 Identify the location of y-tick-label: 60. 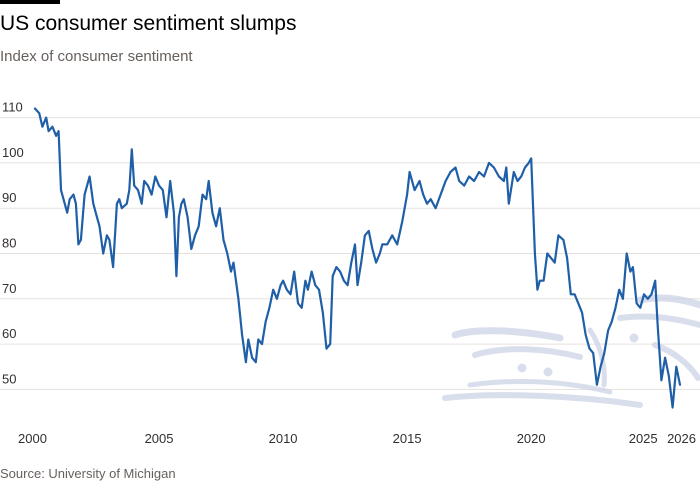
(9, 333).